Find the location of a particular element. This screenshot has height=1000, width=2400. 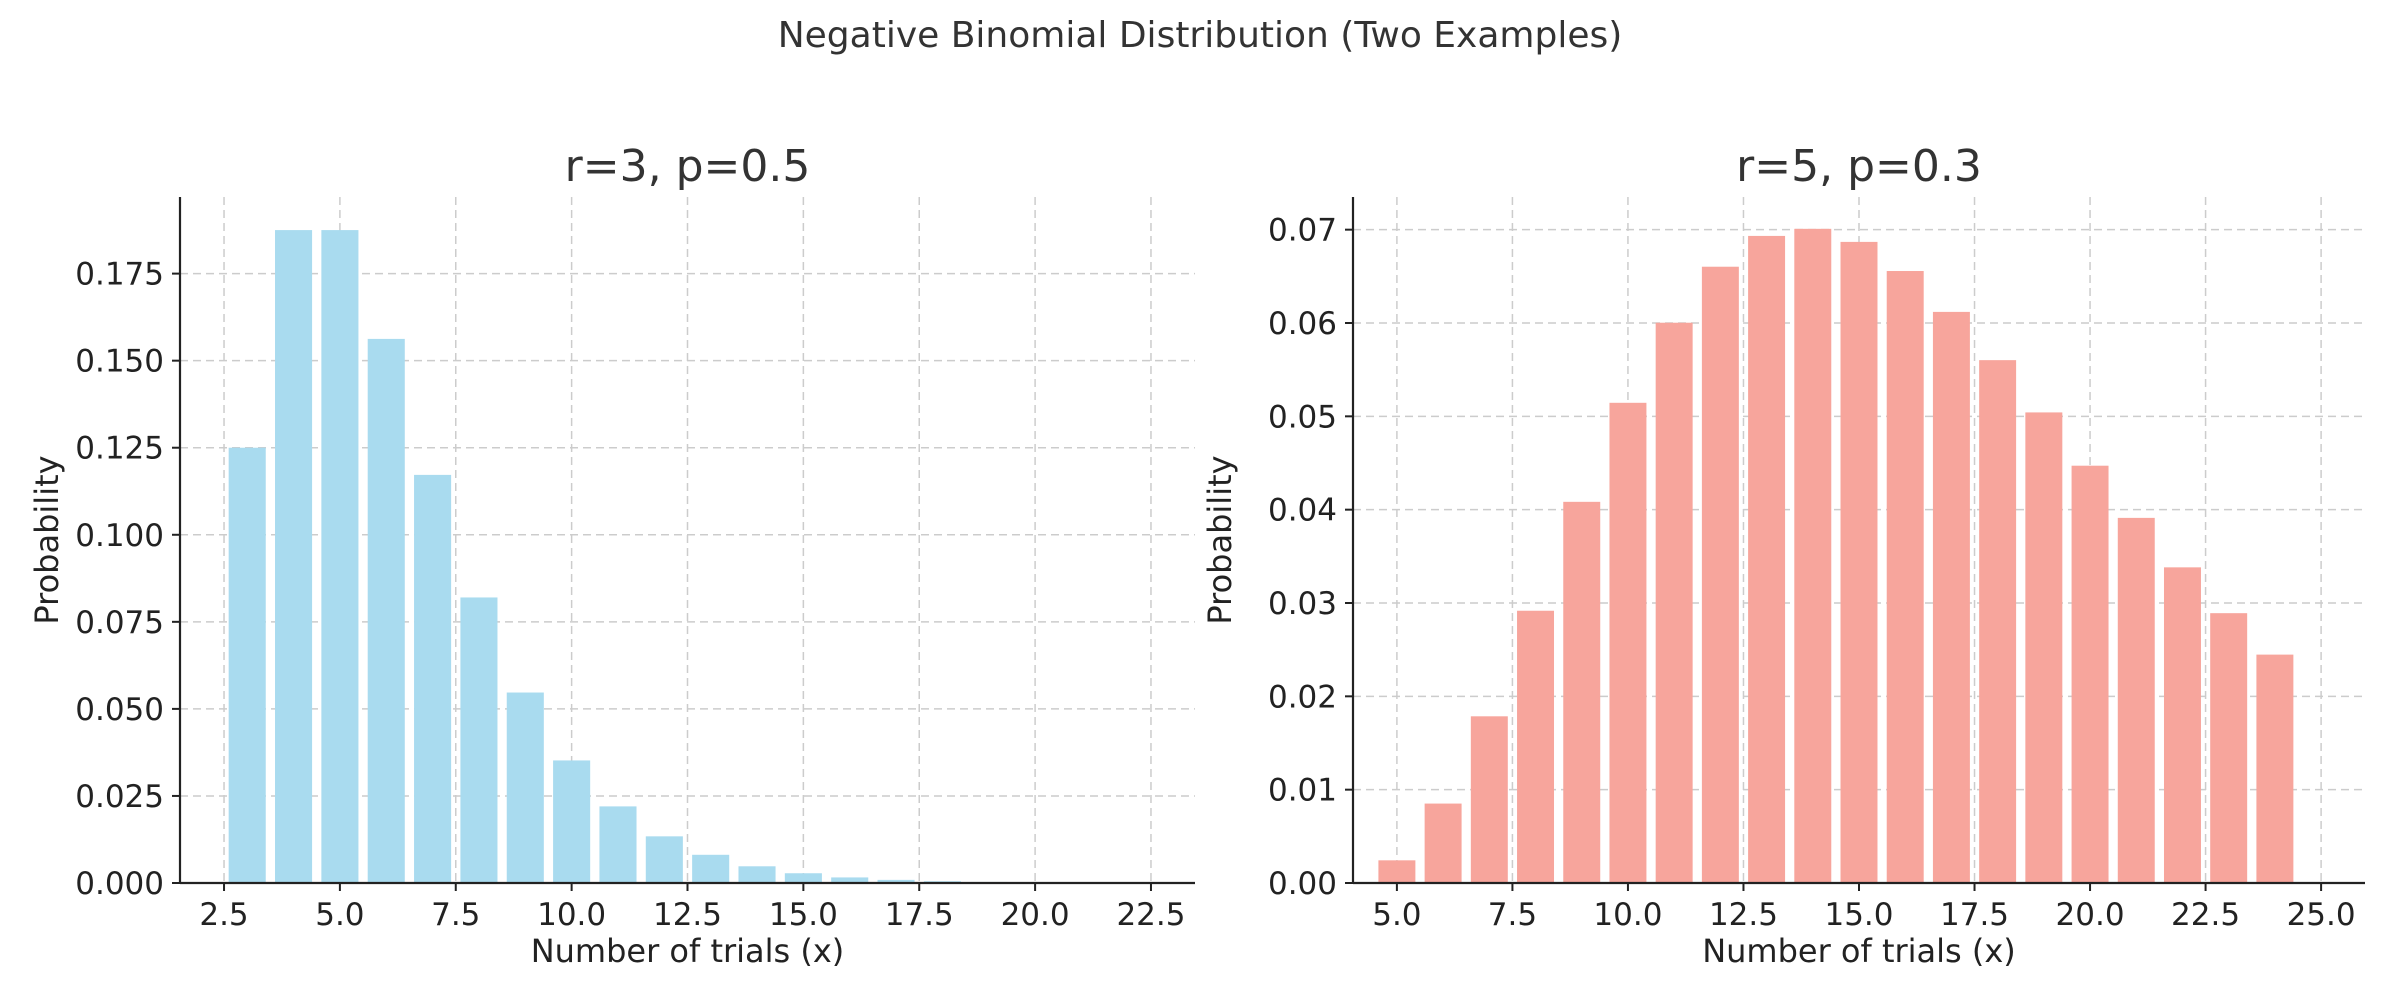

left-y-tick-label-6: 0.150 is located at coordinates (119, 362).